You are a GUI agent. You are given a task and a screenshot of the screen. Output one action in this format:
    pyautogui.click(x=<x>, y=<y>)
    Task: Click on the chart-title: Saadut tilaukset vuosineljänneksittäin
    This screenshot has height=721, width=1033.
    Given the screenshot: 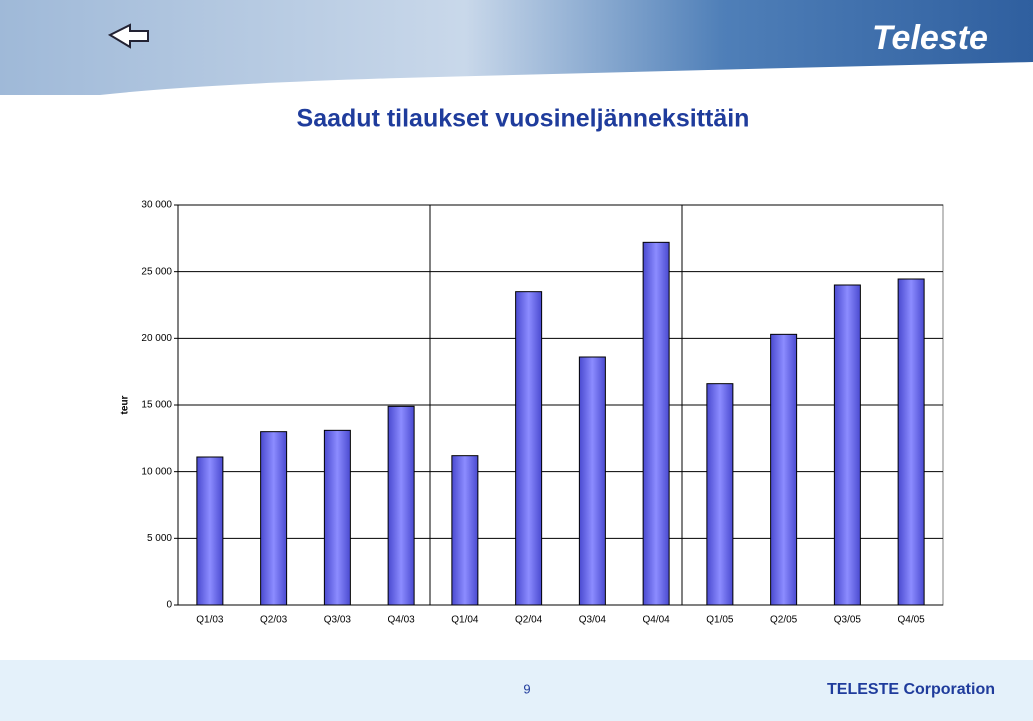 What is the action you would take?
    pyautogui.click(x=523, y=119)
    